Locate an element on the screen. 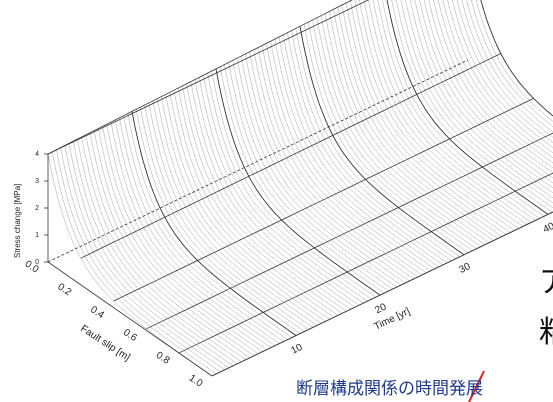 This screenshot has width=553, height=402. x-tick-label: 0.4 is located at coordinates (97, 312).